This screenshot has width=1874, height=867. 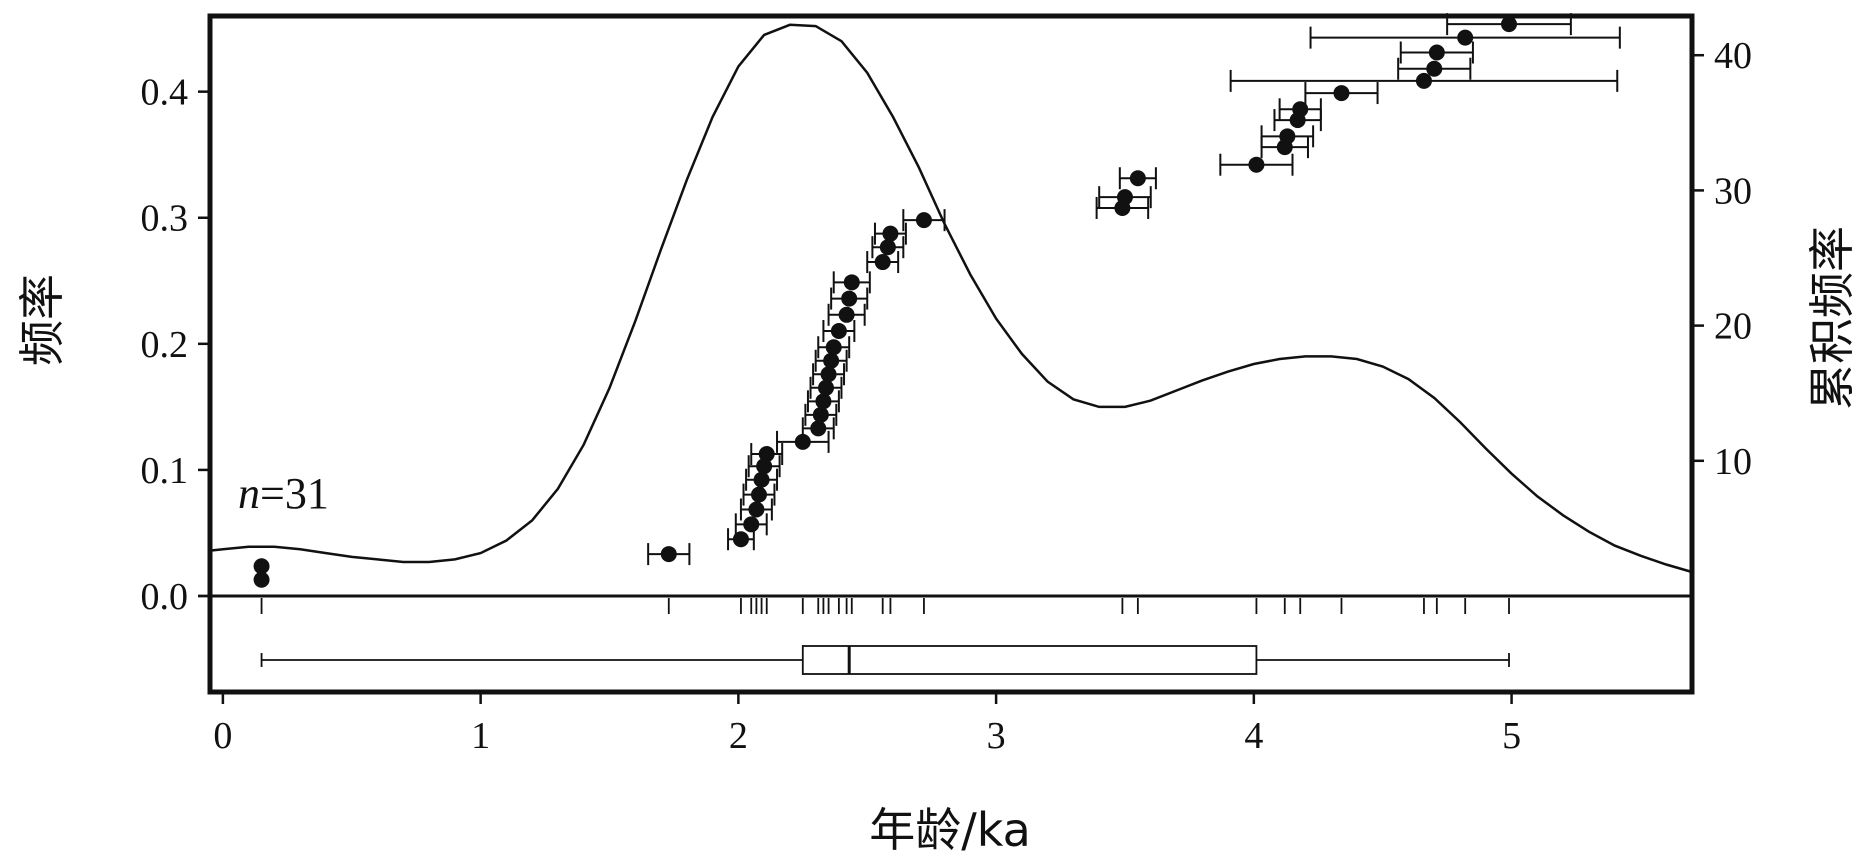 I want to click on boxplot-layer, so click(x=885, y=660).